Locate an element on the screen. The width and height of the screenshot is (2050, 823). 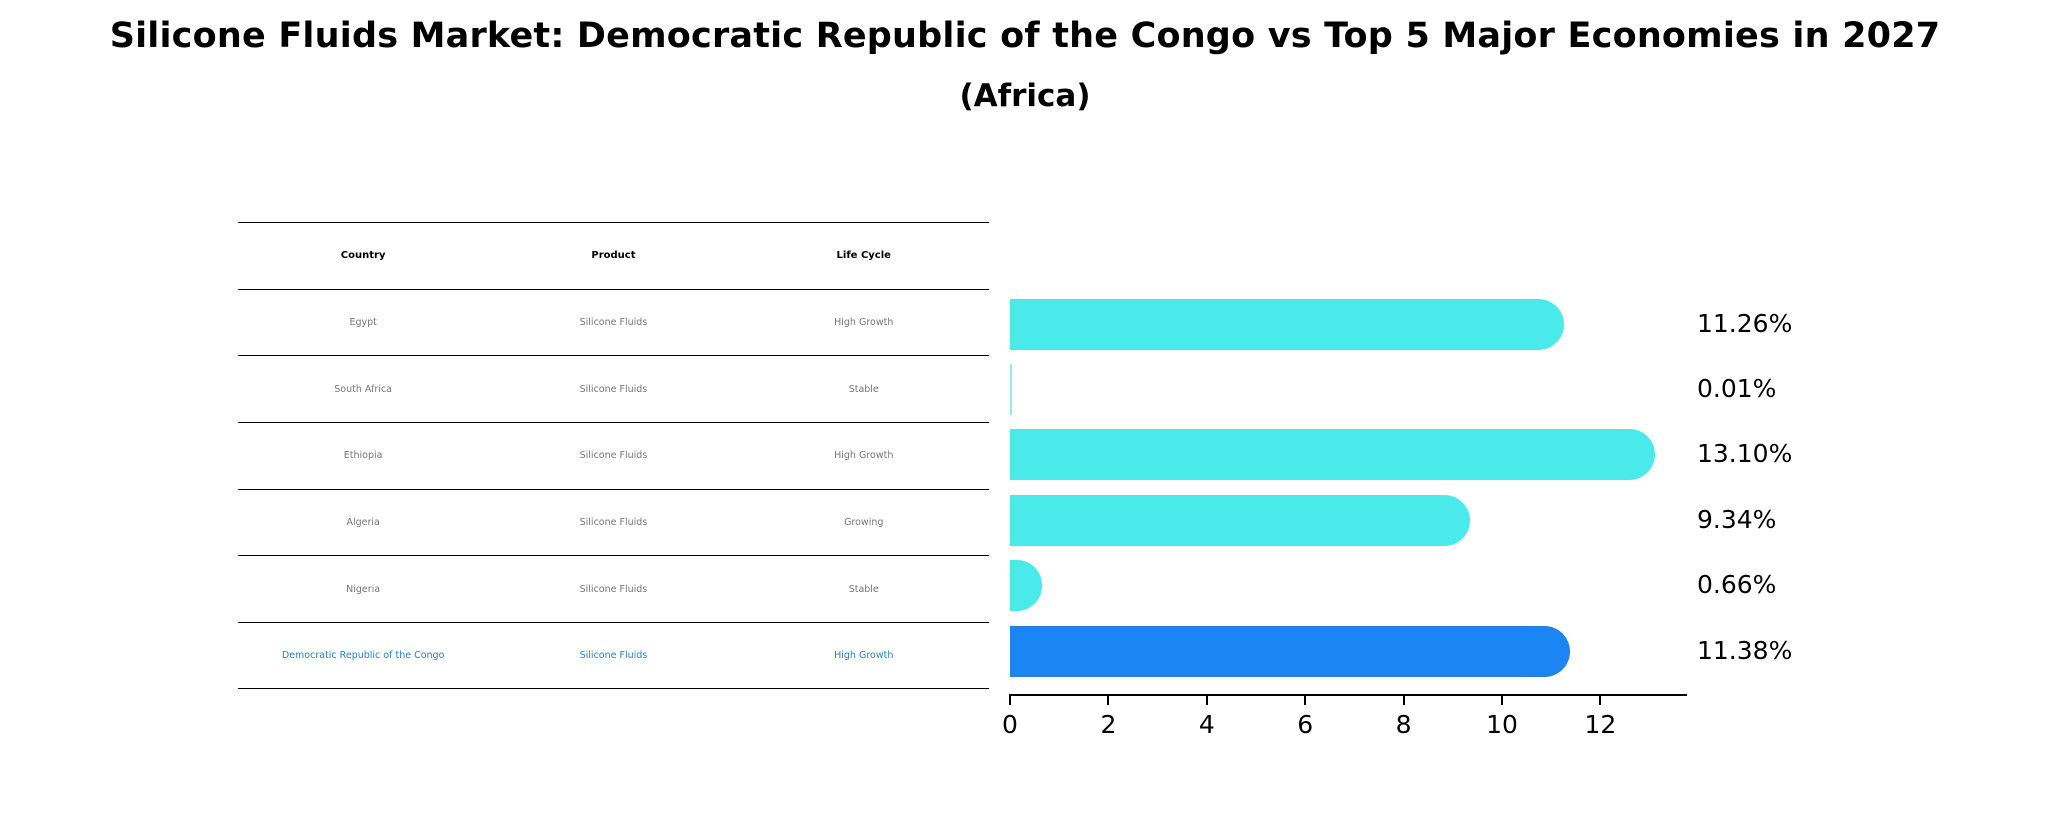
x-tick-label: 6 is located at coordinates (1305, 724).